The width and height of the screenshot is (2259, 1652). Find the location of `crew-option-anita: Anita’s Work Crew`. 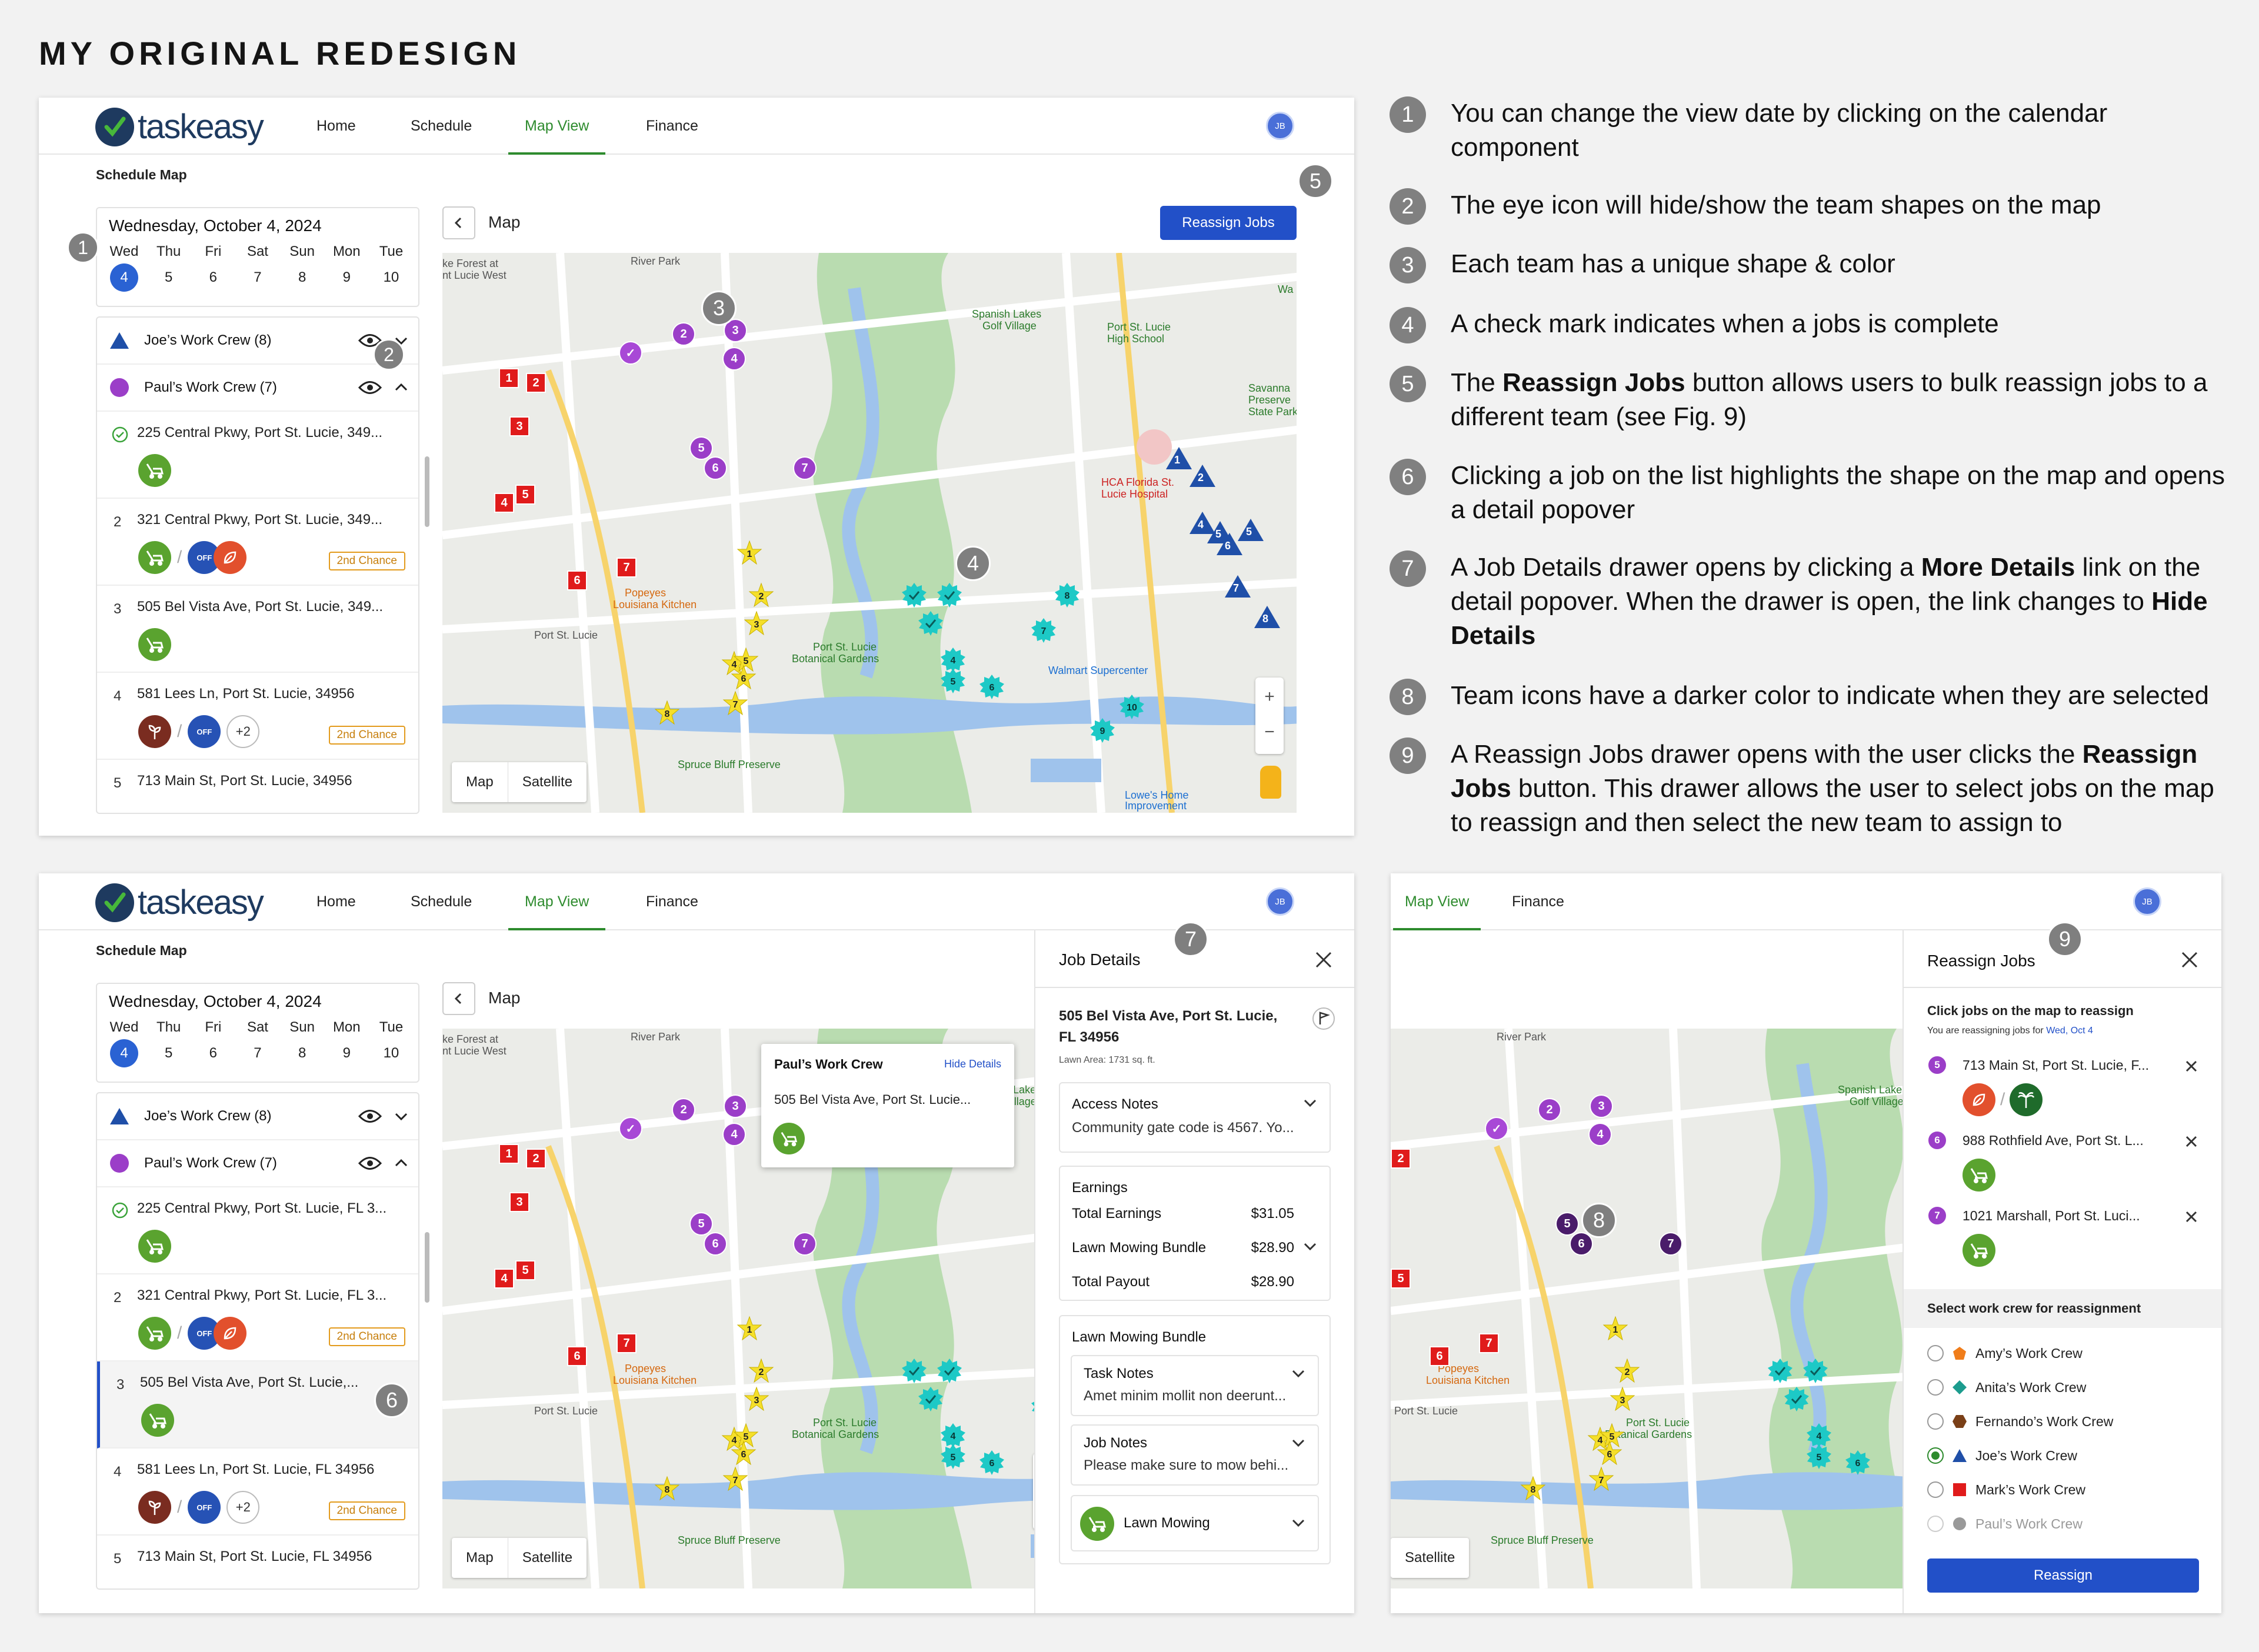

crew-option-anita: Anita’s Work Crew is located at coordinates (2068, 1387).